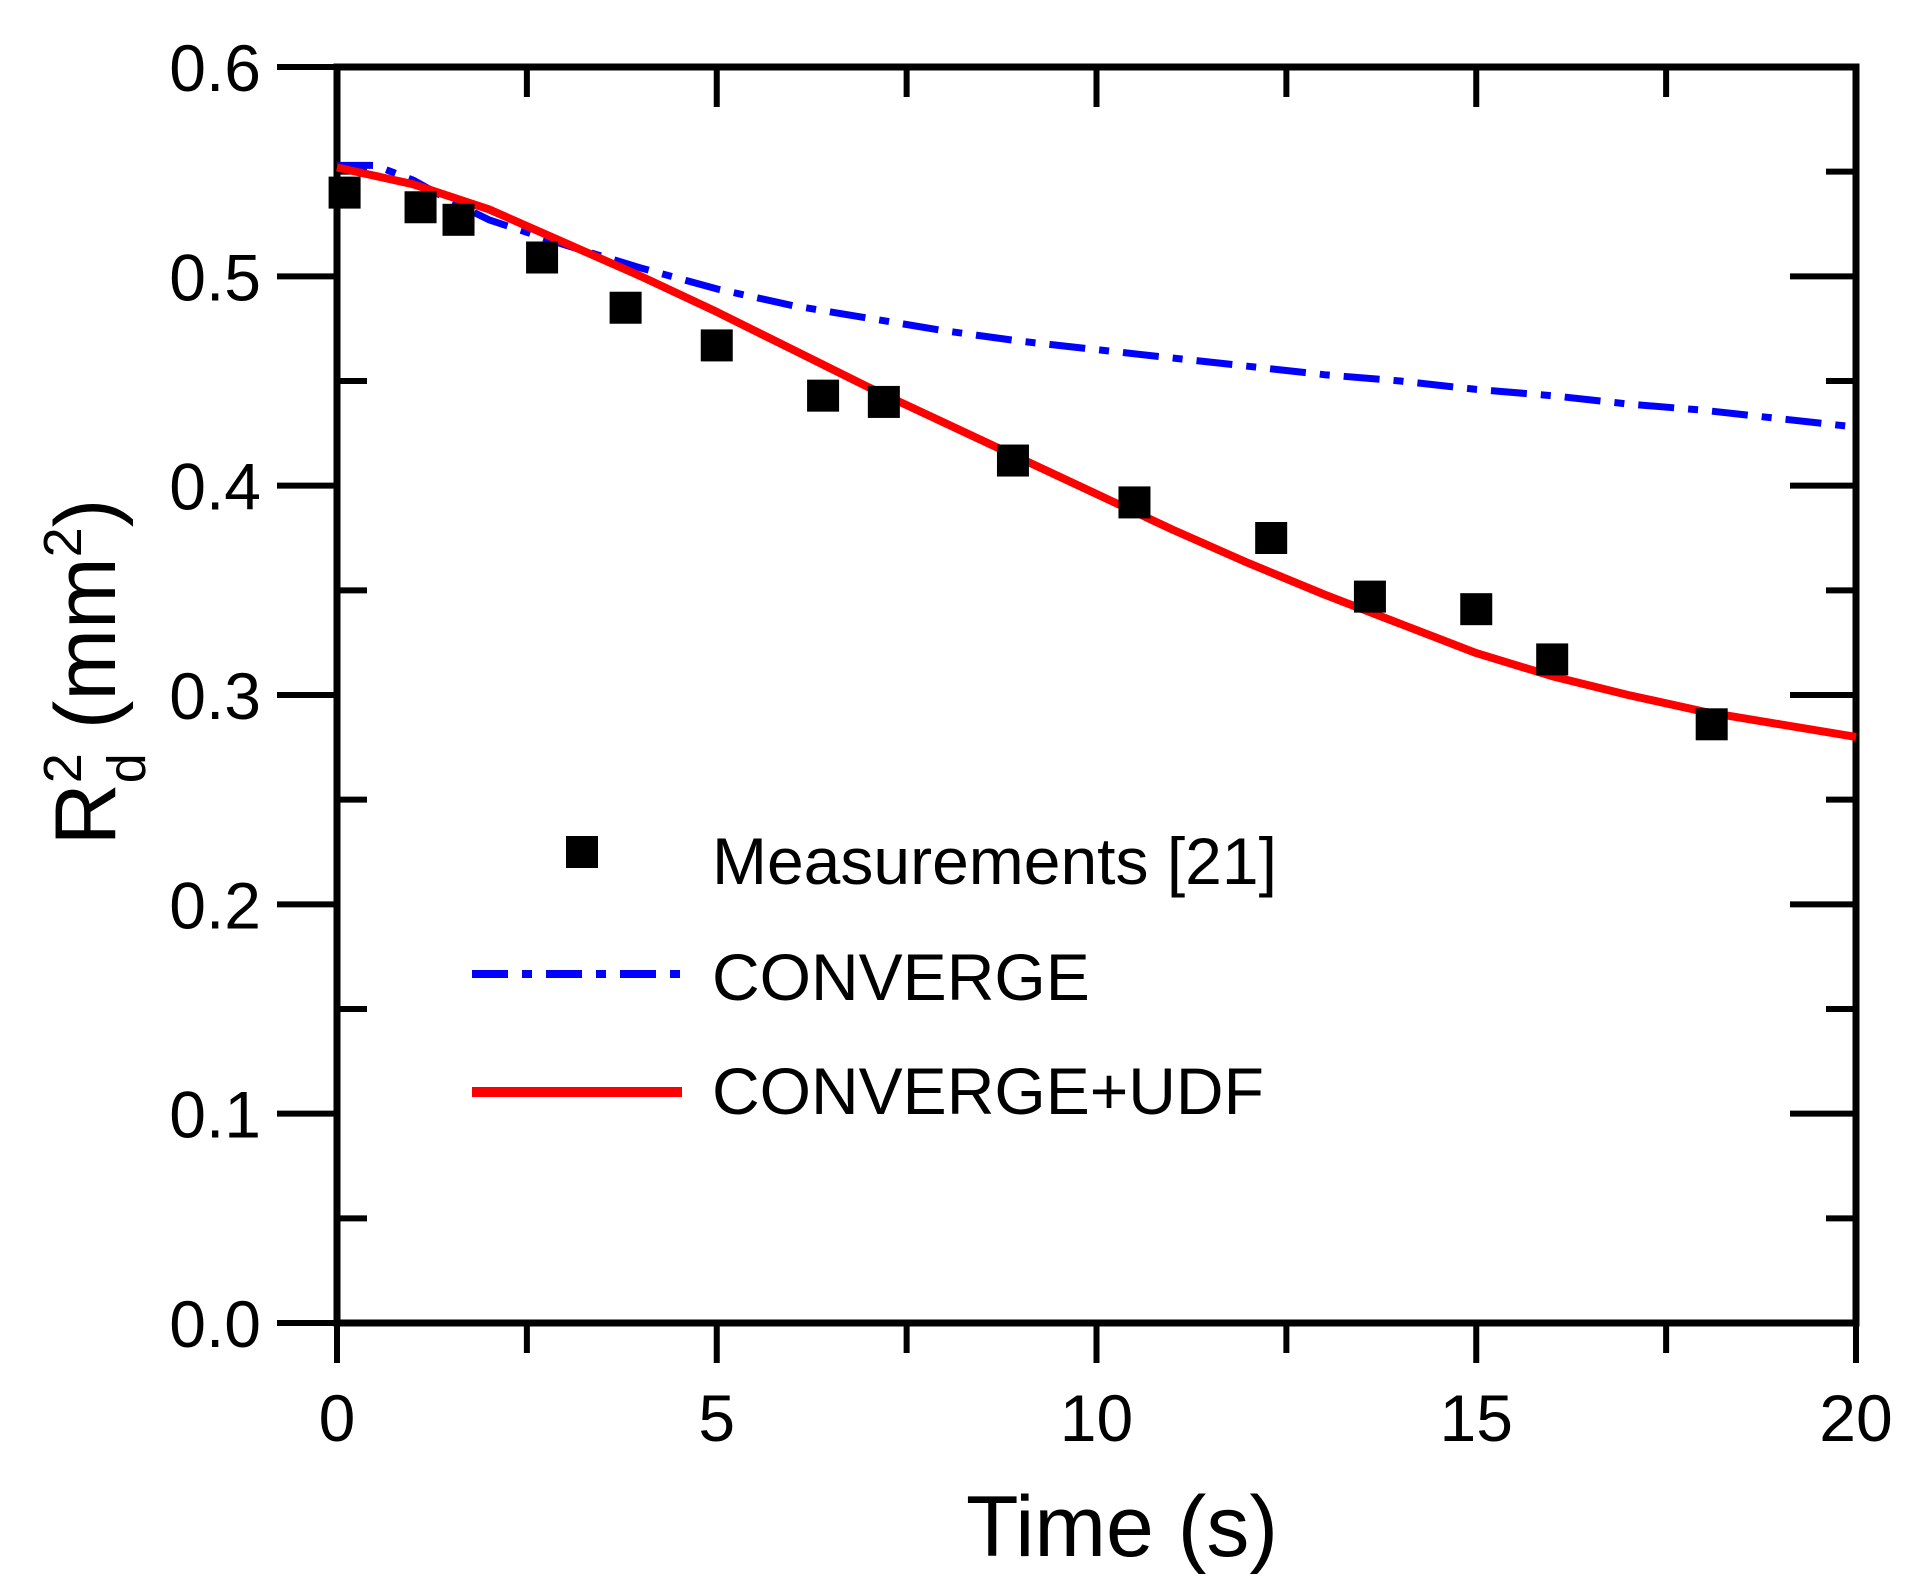  What do you see at coordinates (127, 768) in the screenshot?
I see `y-axis-title-sub: d` at bounding box center [127, 768].